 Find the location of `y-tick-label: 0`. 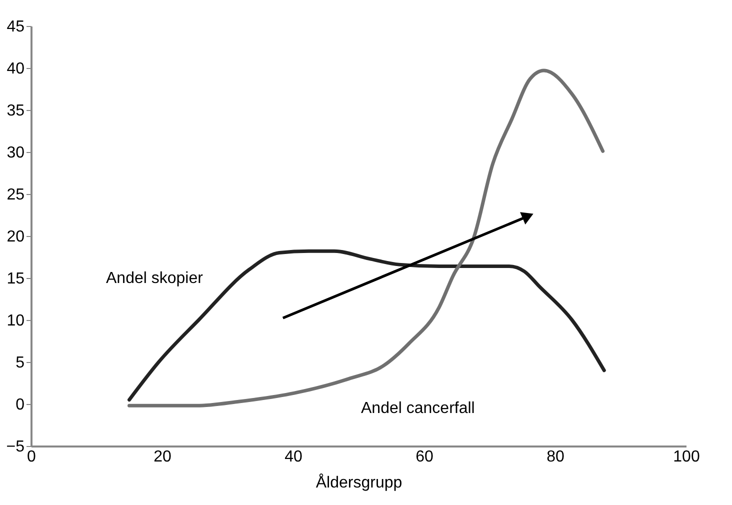

y-tick-label: 0 is located at coordinates (20, 405).